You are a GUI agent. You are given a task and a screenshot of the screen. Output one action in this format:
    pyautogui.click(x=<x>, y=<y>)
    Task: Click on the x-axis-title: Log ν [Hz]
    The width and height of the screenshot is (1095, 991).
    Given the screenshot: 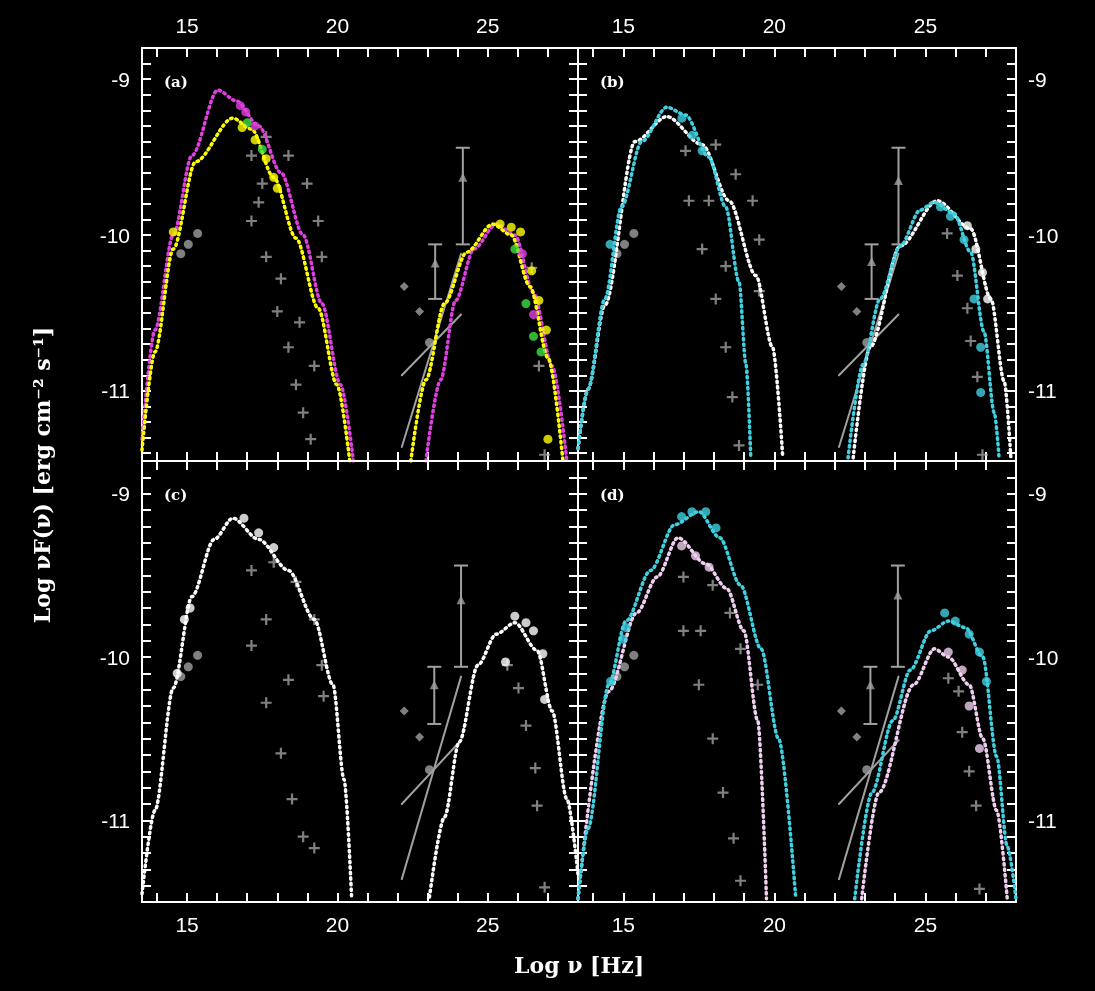 What is the action you would take?
    pyautogui.click(x=579, y=965)
    